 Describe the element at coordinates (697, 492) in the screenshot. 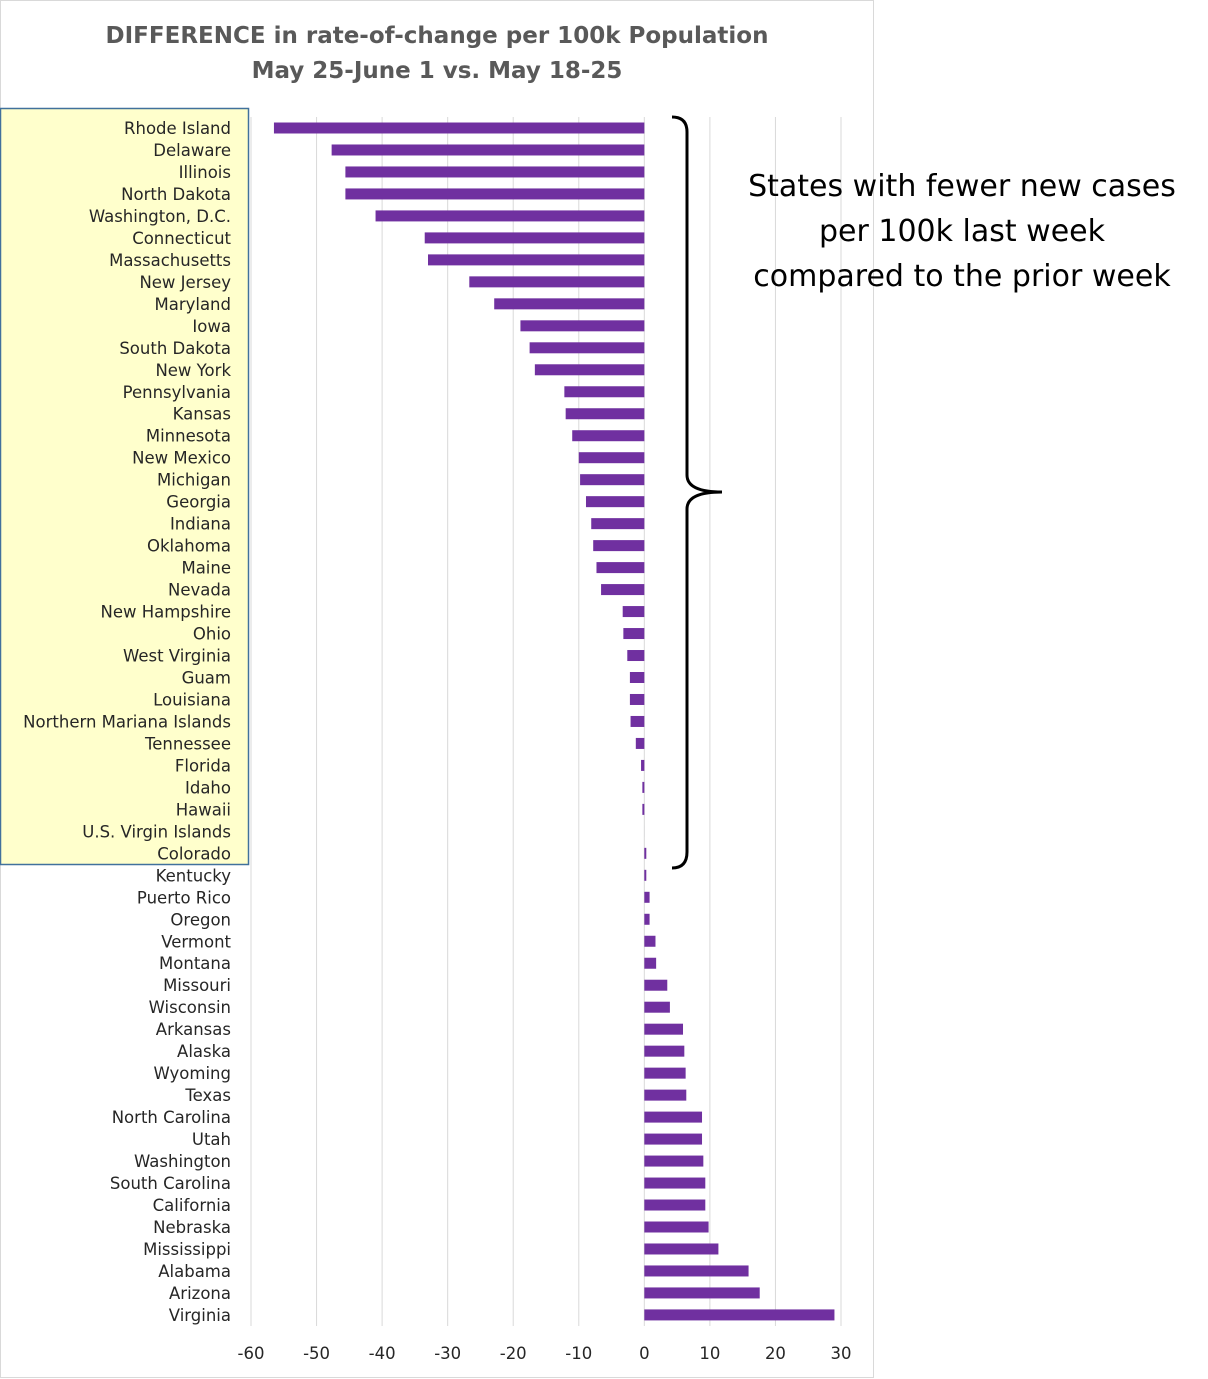

I see `brace` at that location.